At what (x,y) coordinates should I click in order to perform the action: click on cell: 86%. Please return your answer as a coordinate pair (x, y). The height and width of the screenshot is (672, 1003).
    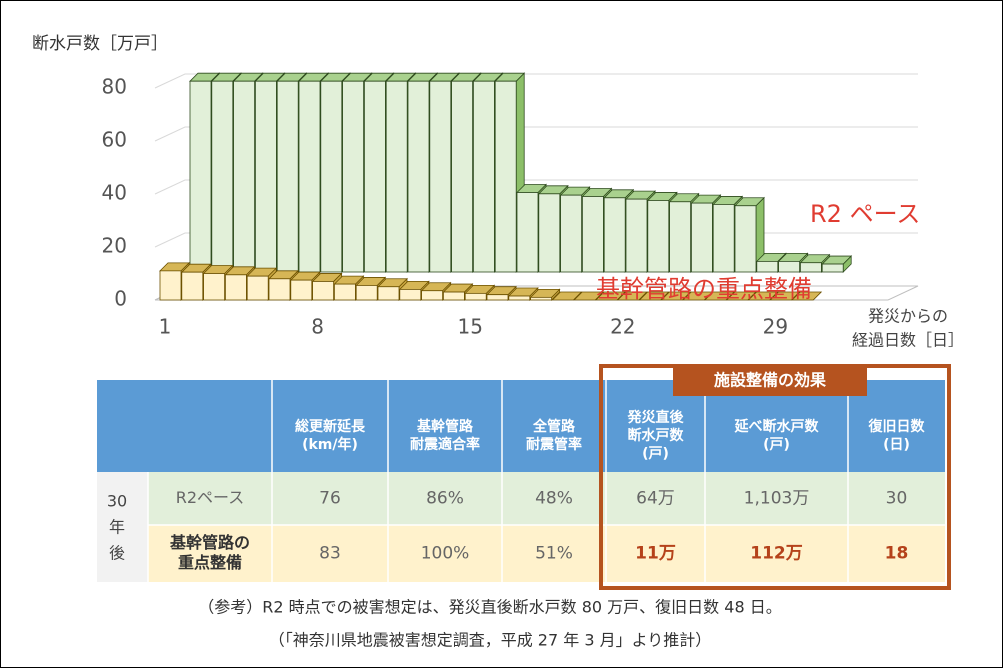
    Looking at the image, I should click on (445, 499).